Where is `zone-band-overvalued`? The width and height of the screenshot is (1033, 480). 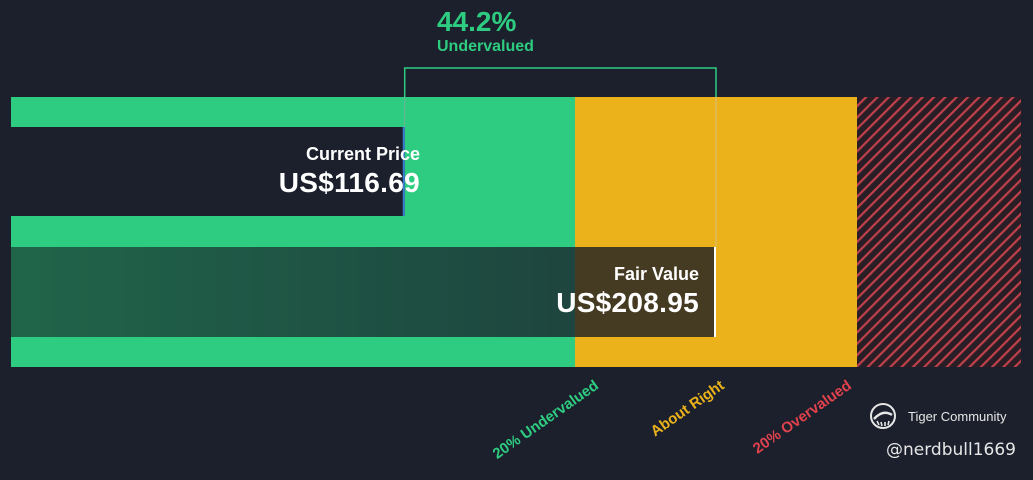
zone-band-overvalued is located at coordinates (939, 232).